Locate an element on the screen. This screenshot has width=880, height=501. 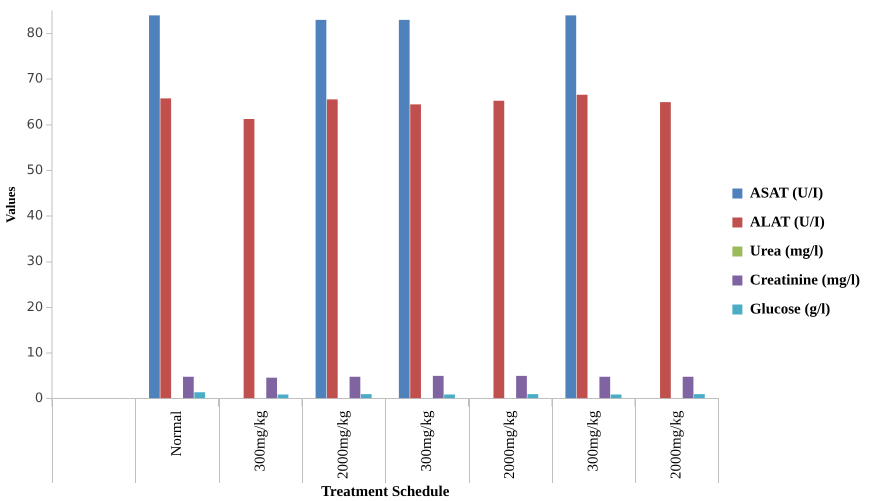
y-tick-label: 30 is located at coordinates (35, 262).